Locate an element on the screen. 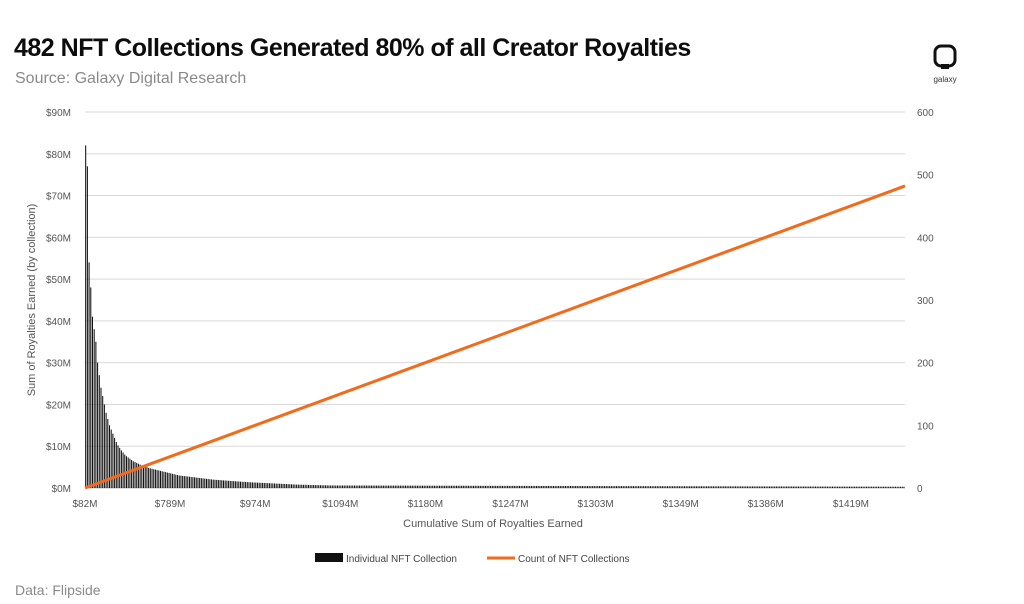  x-tick-label: $1386M is located at coordinates (766, 504).